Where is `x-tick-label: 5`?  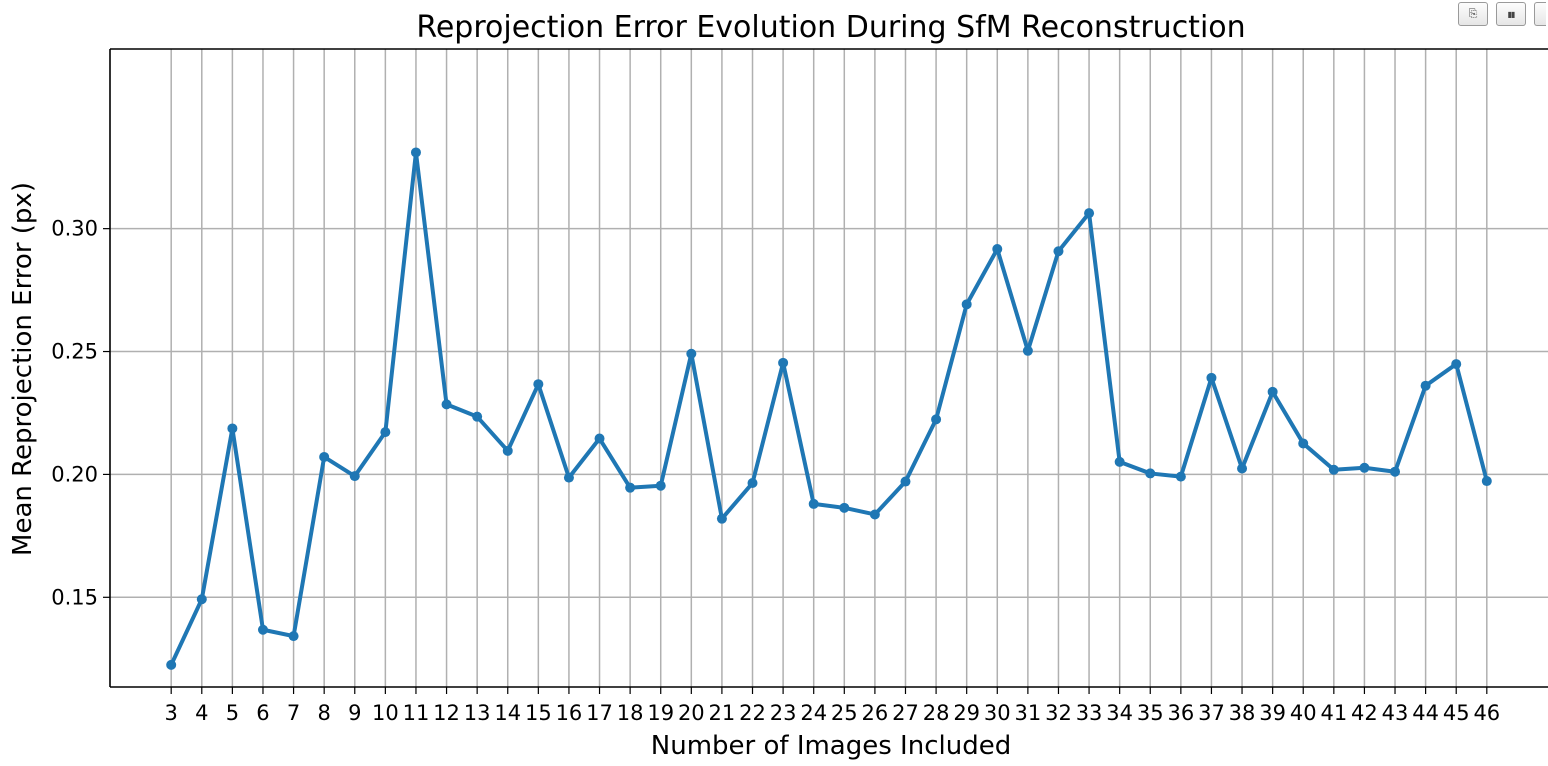
x-tick-label: 5 is located at coordinates (232, 713).